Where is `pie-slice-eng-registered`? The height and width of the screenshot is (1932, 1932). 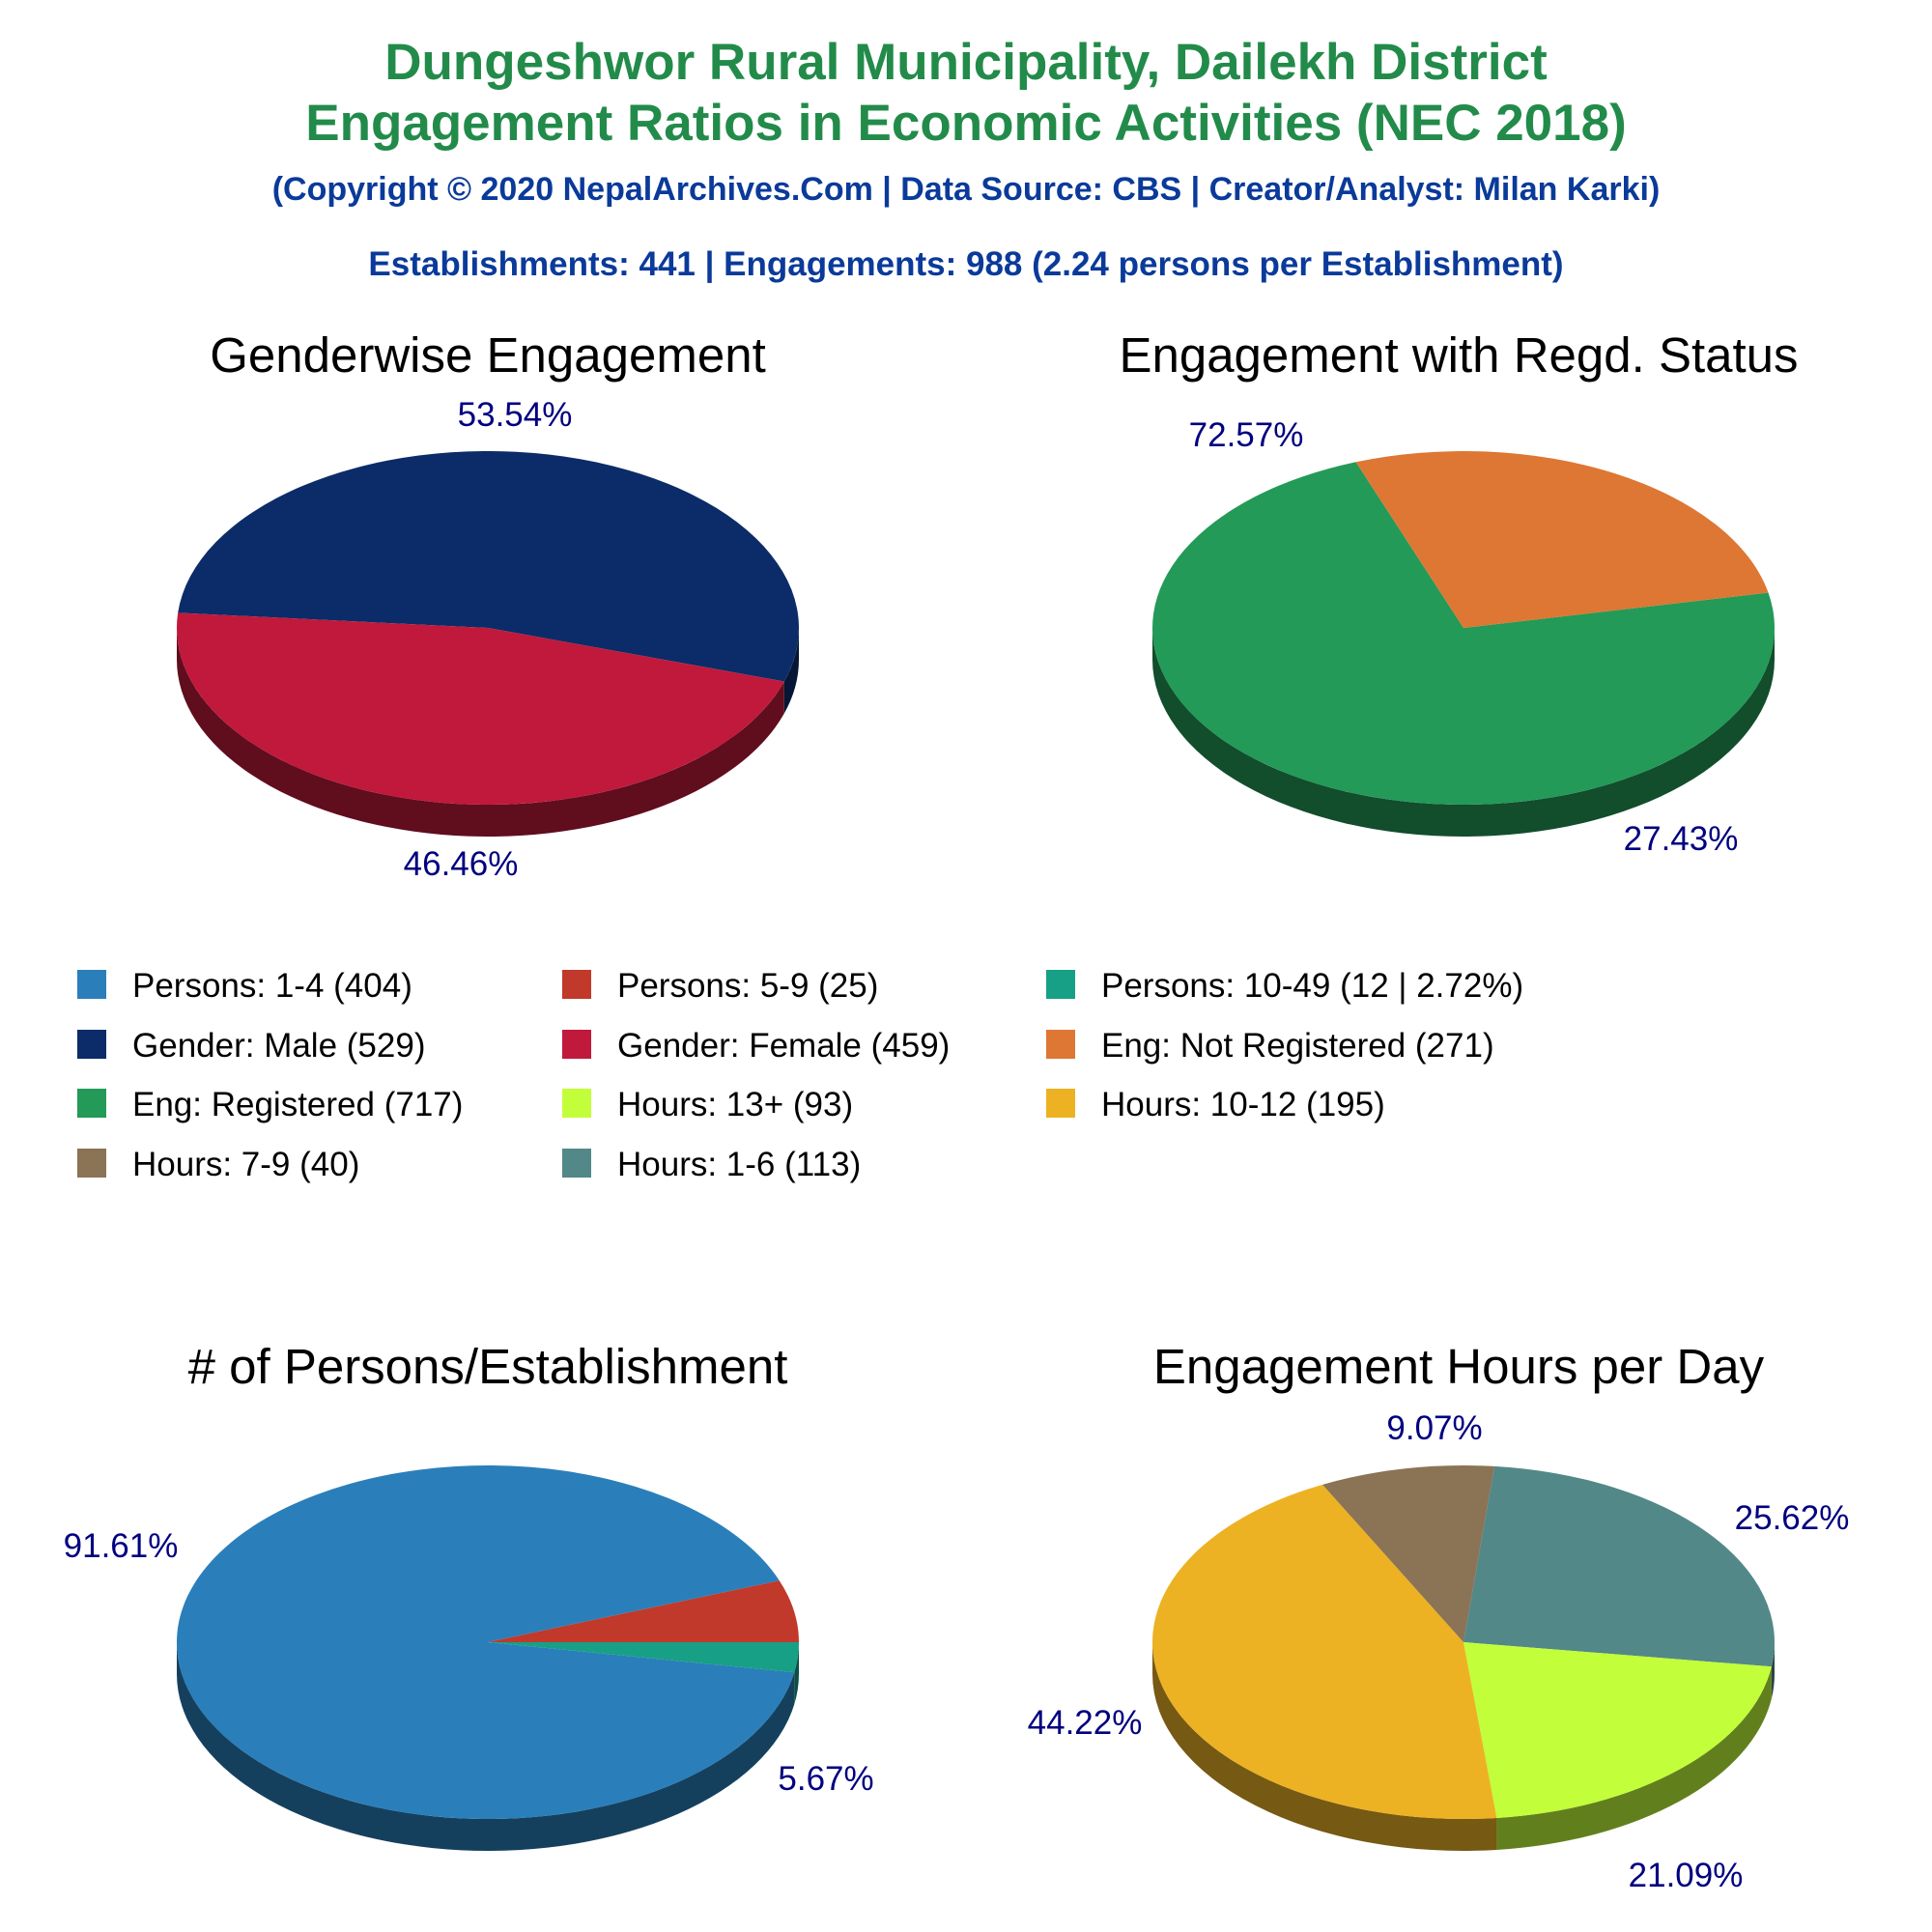
pie-slice-eng-registered is located at coordinates (1463, 633).